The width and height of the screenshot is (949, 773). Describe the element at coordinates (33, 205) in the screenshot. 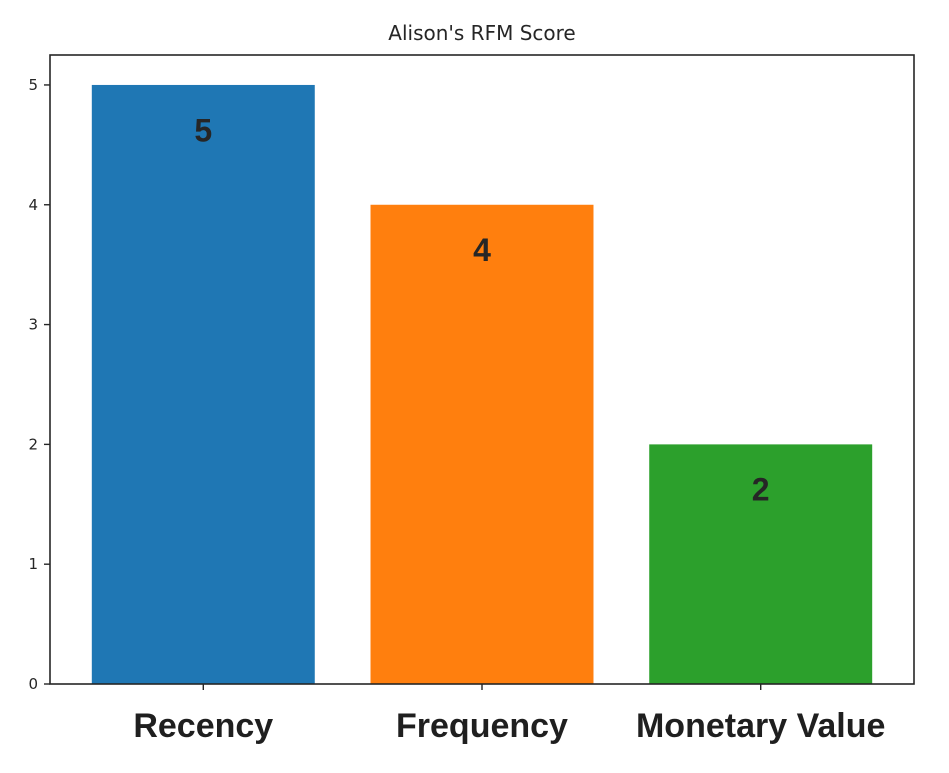

I see `y-tick-label: 4` at that location.